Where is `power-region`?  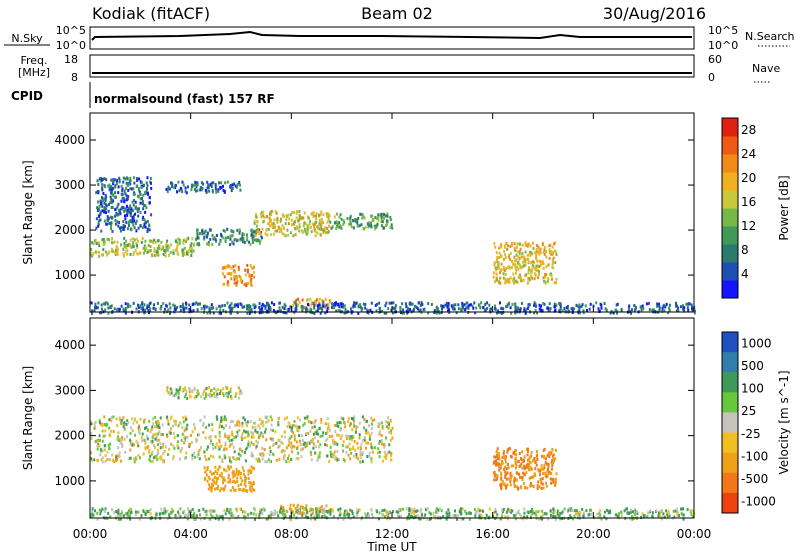 power-region is located at coordinates (525, 263).